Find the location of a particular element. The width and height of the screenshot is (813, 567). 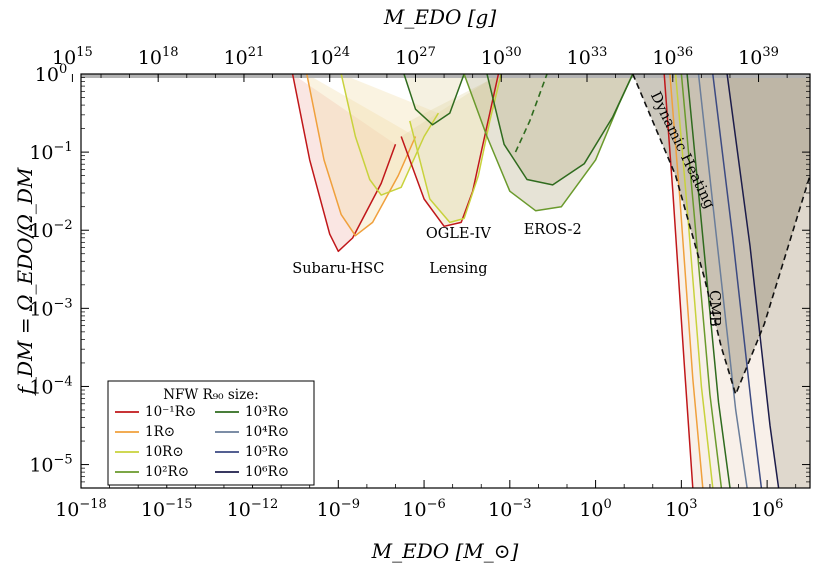

top-tick-label-7: 1036 is located at coordinates (672, 57).